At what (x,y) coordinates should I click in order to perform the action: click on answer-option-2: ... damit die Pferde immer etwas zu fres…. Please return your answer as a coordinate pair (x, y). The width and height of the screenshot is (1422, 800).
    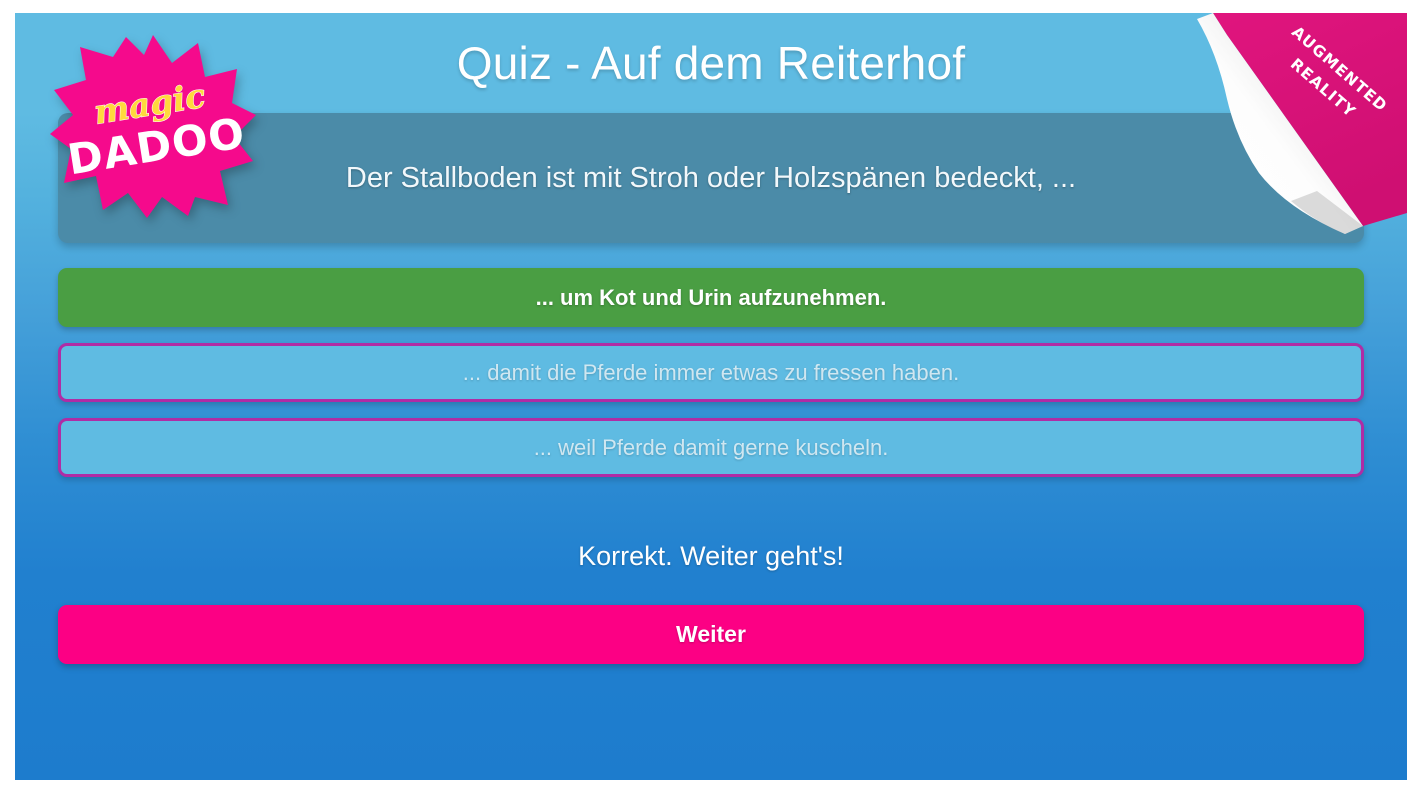
    Looking at the image, I should click on (711, 372).